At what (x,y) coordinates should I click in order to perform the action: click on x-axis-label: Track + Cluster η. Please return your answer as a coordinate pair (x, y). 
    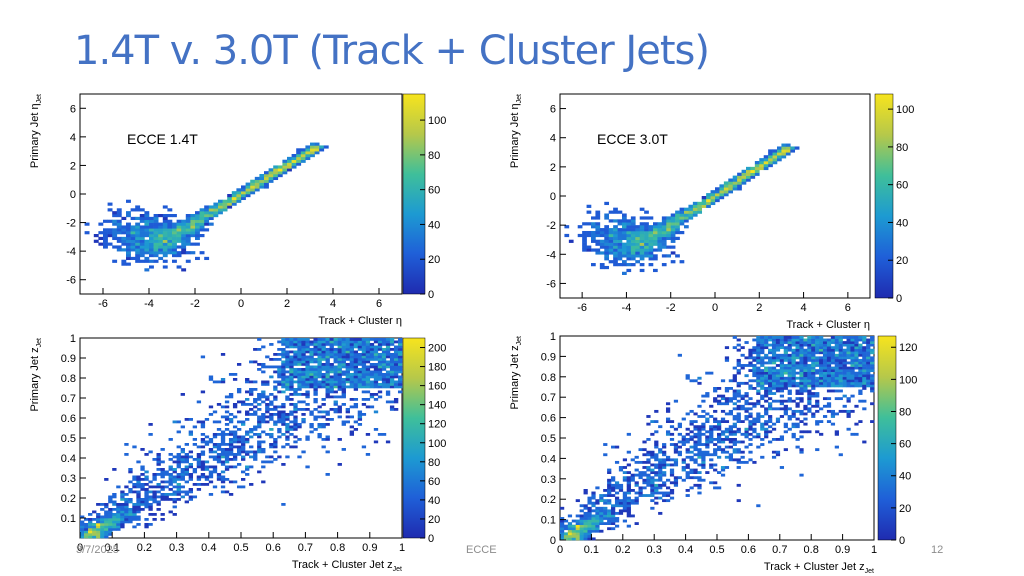
    Looking at the image, I should click on (828, 325).